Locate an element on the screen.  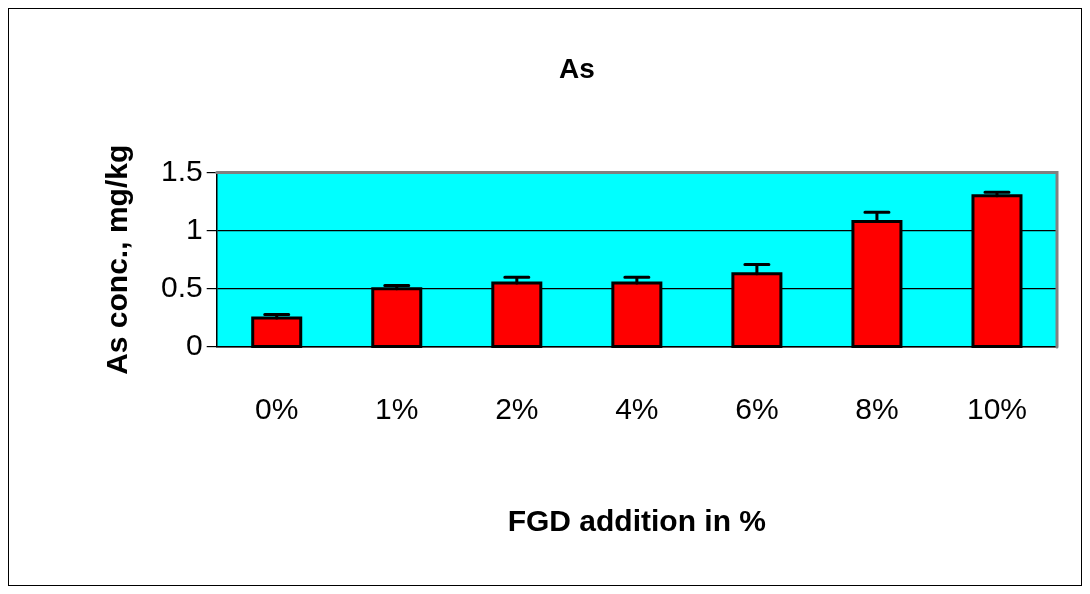
chart-title: As is located at coordinates (577, 68).